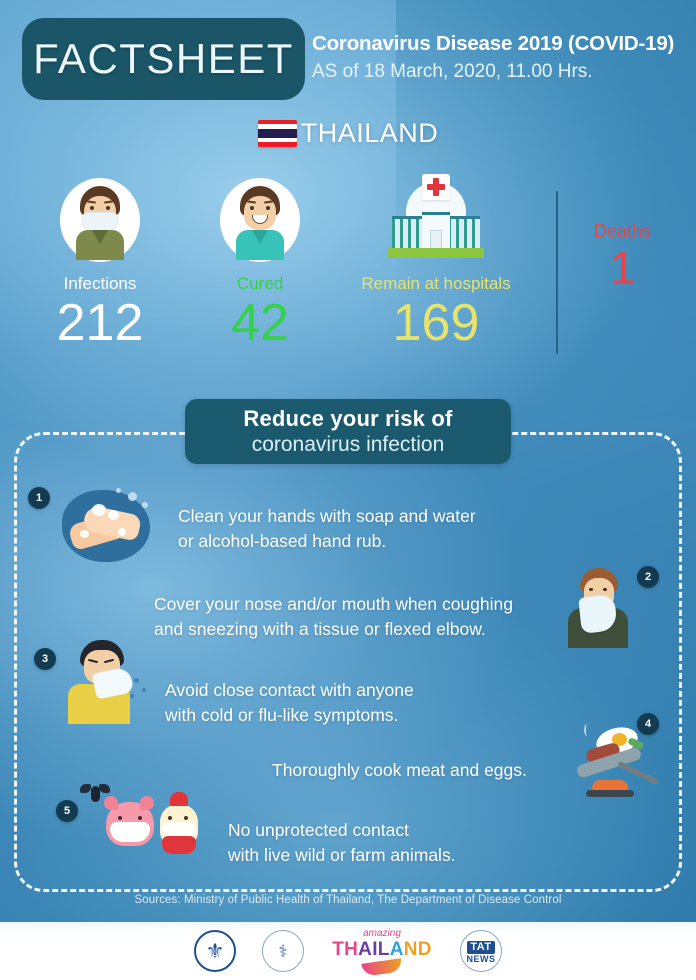 The width and height of the screenshot is (696, 980). Describe the element at coordinates (452, 71) in the screenshot. I see `page-subtitle: AS of 18 March, 2020, 11.00 Hrs.` at that location.